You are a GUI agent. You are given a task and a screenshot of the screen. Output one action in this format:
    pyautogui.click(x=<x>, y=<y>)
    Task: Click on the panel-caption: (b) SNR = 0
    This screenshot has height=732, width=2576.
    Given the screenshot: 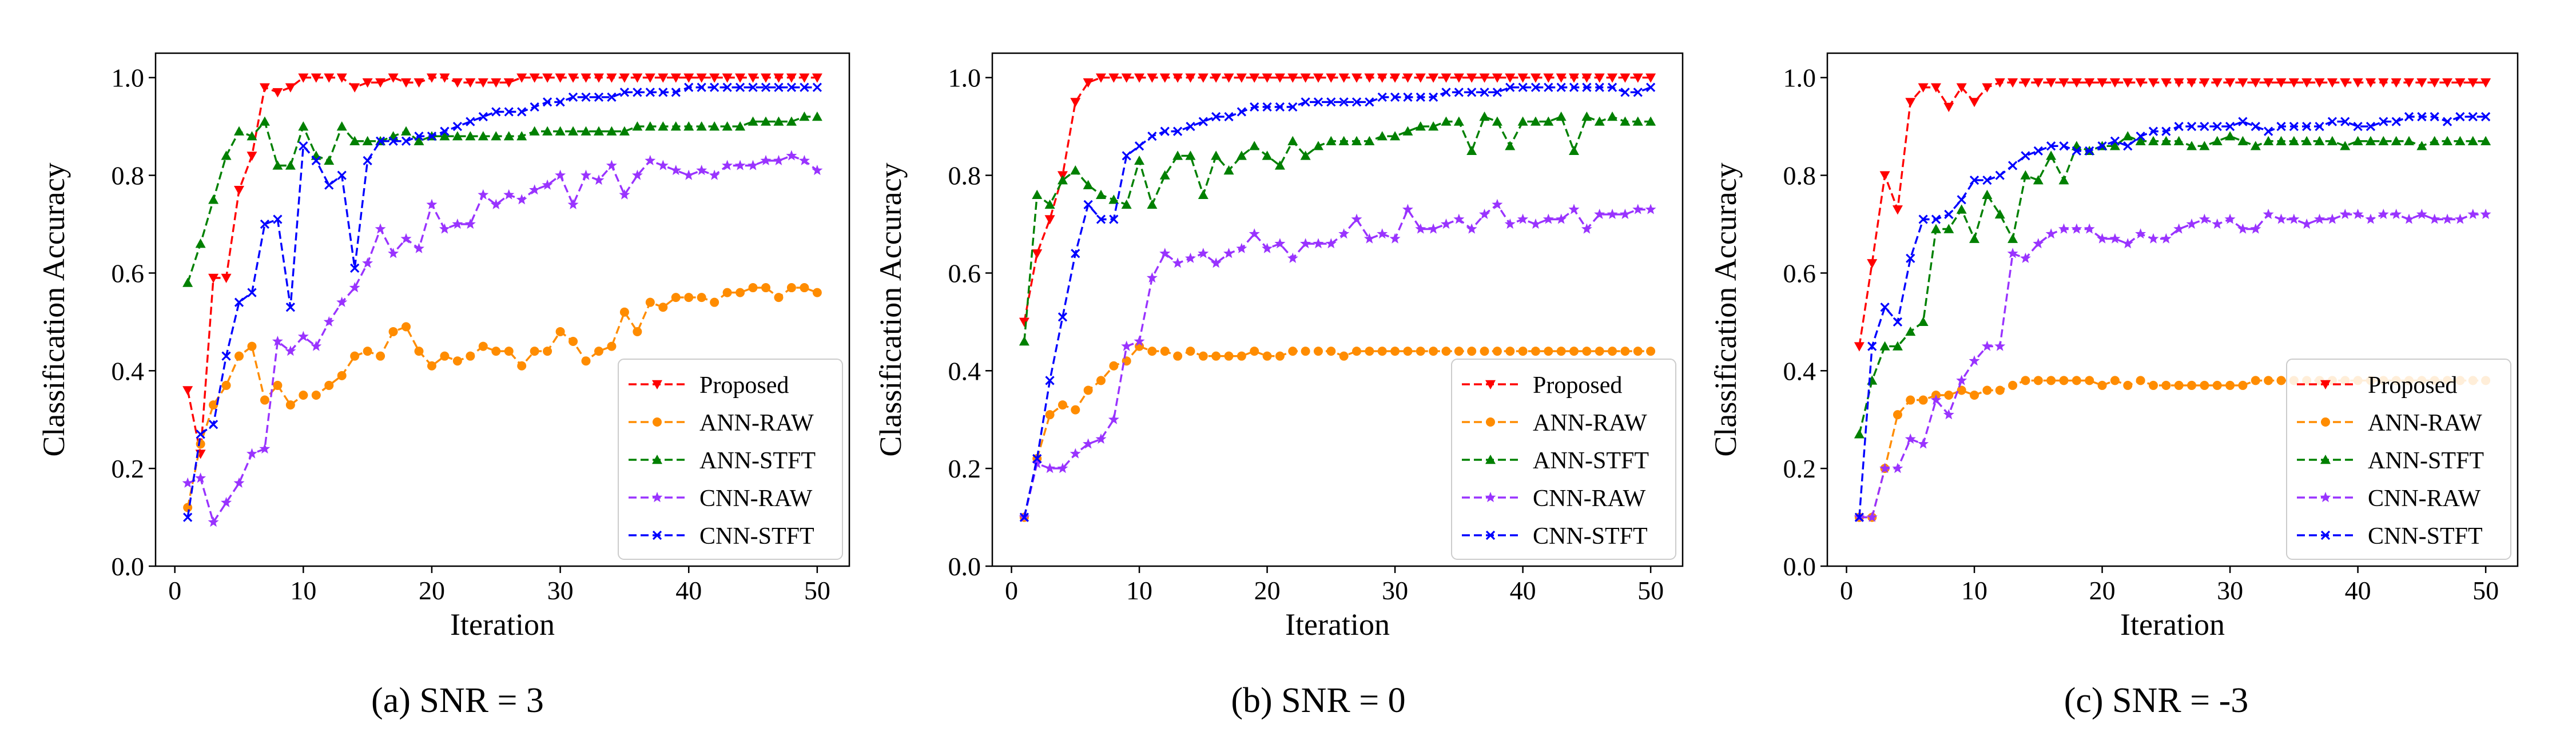 What is the action you would take?
    pyautogui.click(x=1318, y=701)
    